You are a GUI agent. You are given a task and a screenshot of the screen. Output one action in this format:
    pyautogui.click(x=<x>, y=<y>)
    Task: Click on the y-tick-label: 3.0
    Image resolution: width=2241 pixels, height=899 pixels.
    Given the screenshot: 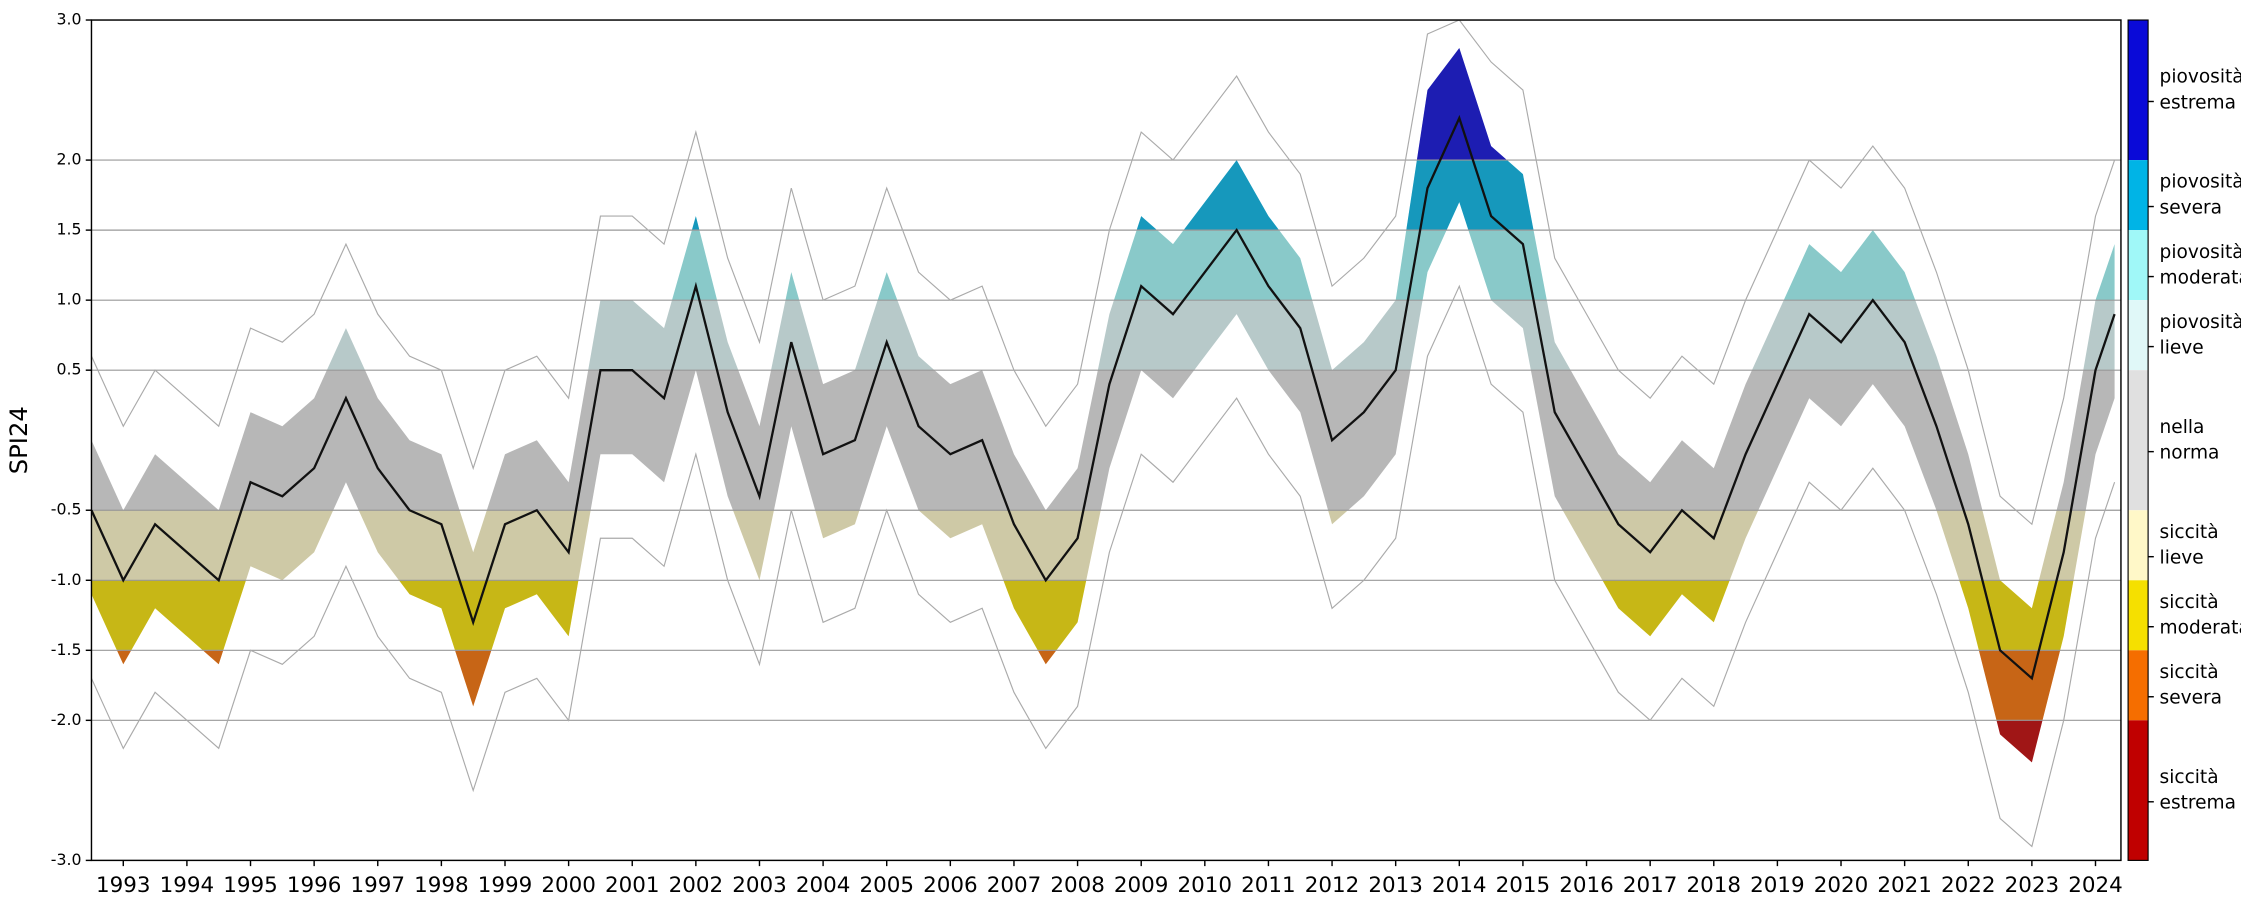 What is the action you would take?
    pyautogui.click(x=68, y=19)
    